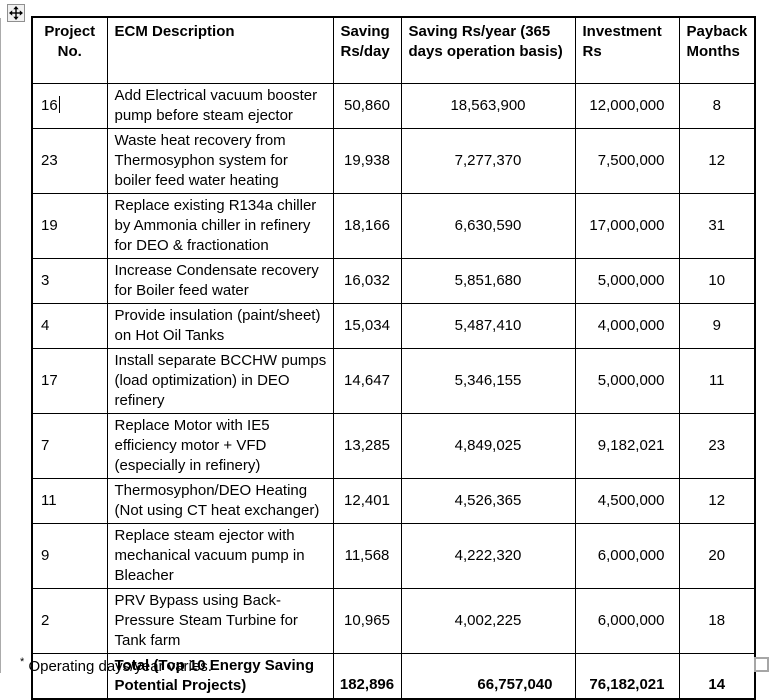  What do you see at coordinates (717, 50) in the screenshot?
I see `header-payback-months: Payback Months` at bounding box center [717, 50].